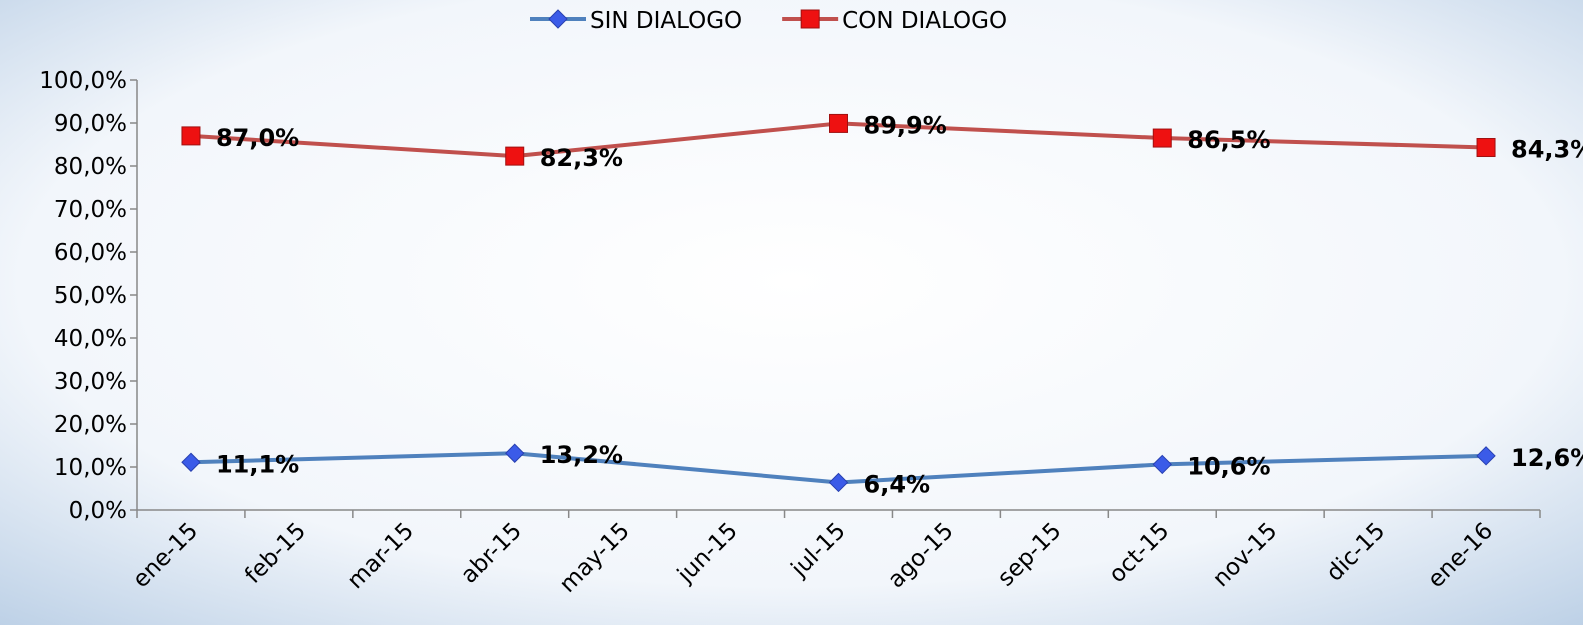 Image resolution: width=1583 pixels, height=625 pixels. Describe the element at coordinates (90, 468) in the screenshot. I see `y-tick-label: 10,0%` at that location.